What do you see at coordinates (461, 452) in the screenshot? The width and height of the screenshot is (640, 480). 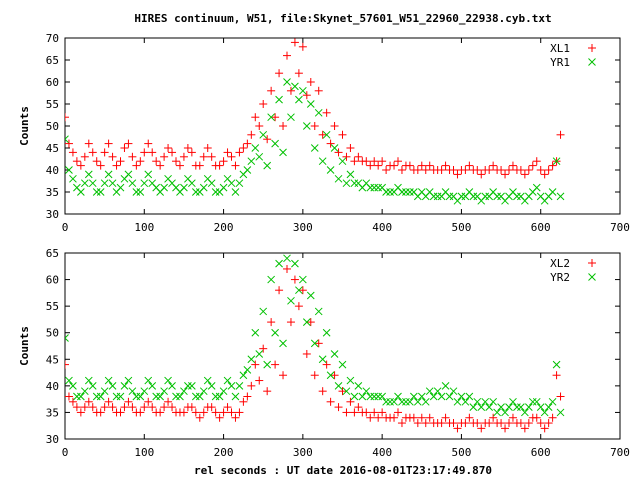 I see `x-tick-label: 500` at bounding box center [461, 452].